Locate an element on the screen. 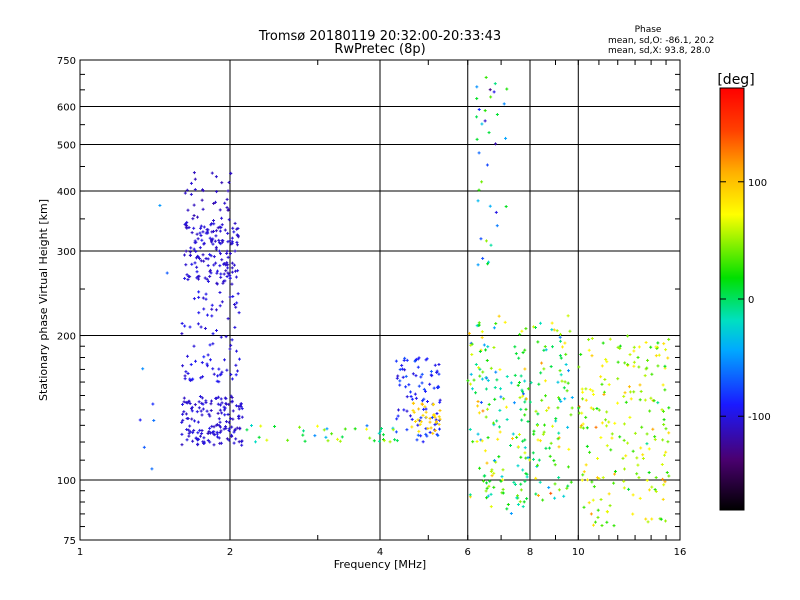 This screenshot has width=800, height=600. y-tick-label: 300 is located at coordinates (66, 252).